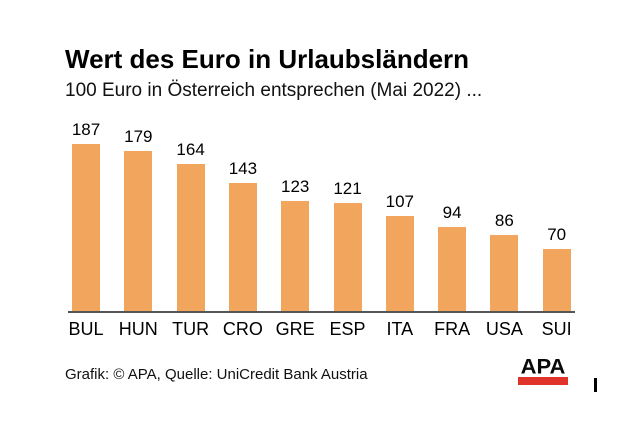  Describe the element at coordinates (452, 212) in the screenshot. I see `bar-value-label-fra: 94` at that location.